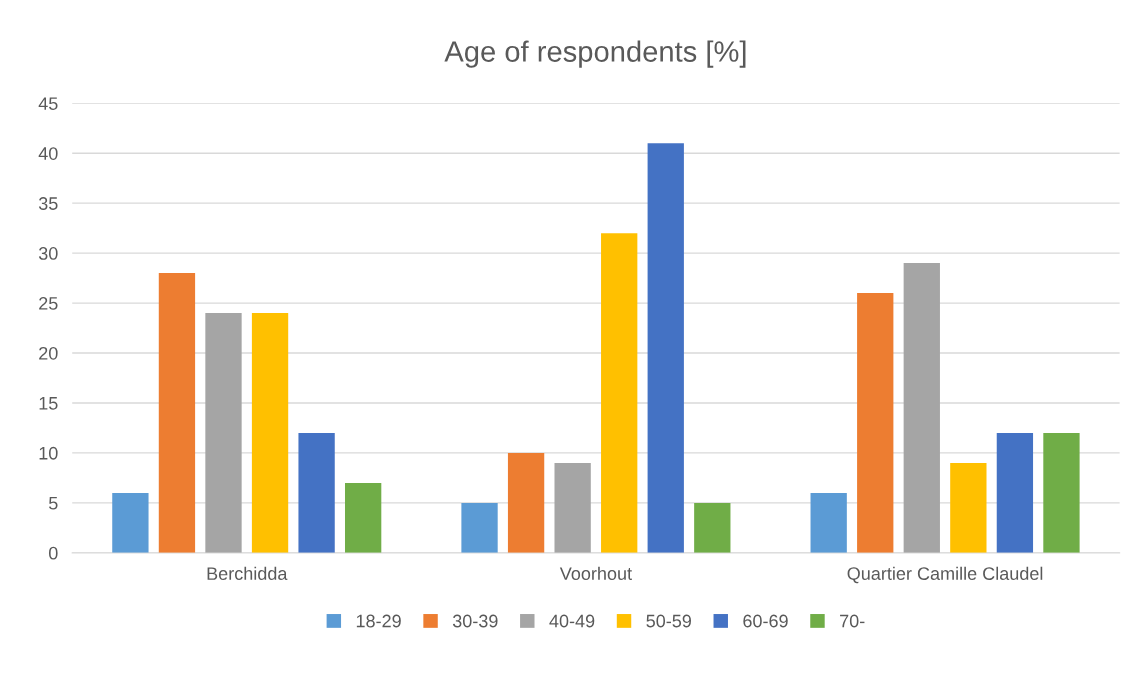  What do you see at coordinates (669, 621) in the screenshot?
I see `legend-label: 50-59` at bounding box center [669, 621].